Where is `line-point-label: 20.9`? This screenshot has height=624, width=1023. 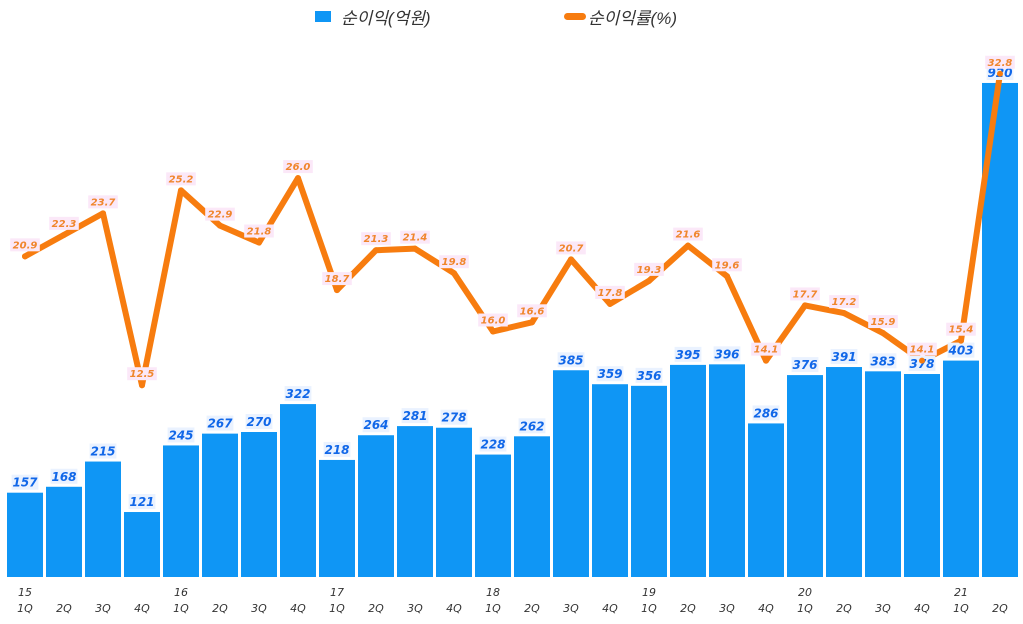
line-point-label: 20.9 is located at coordinates (25, 245).